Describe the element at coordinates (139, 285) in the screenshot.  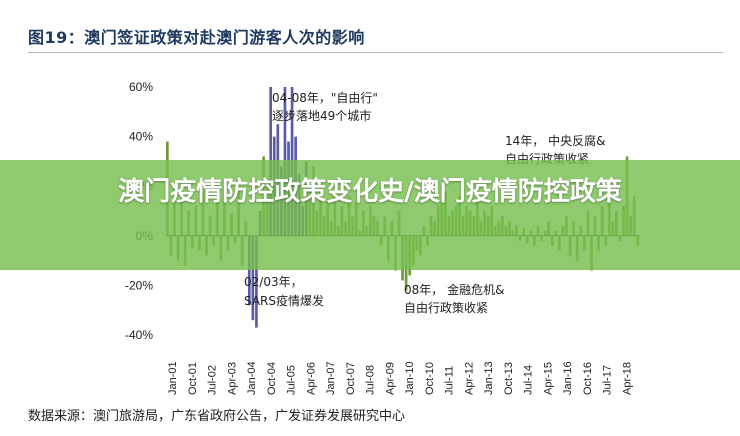
I see `y-tick-label: -20%` at that location.